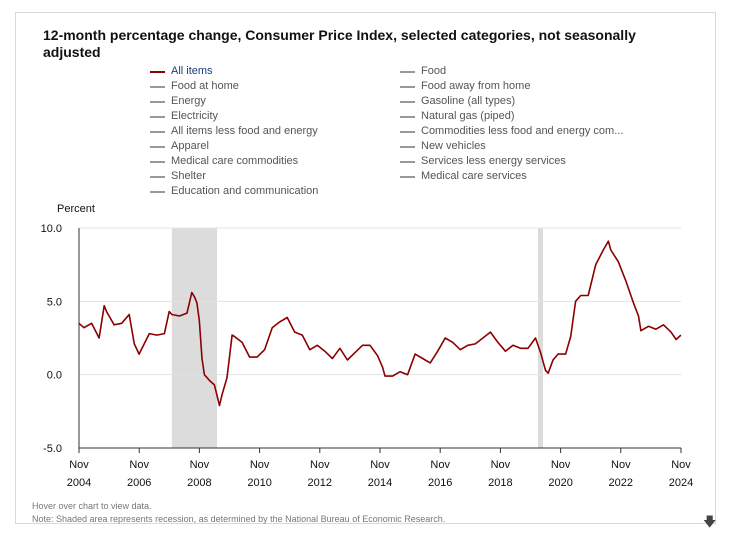 This screenshot has width=734, height=535. What do you see at coordinates (139, 483) in the screenshot?
I see `x-tick-label-year: 2006` at bounding box center [139, 483].